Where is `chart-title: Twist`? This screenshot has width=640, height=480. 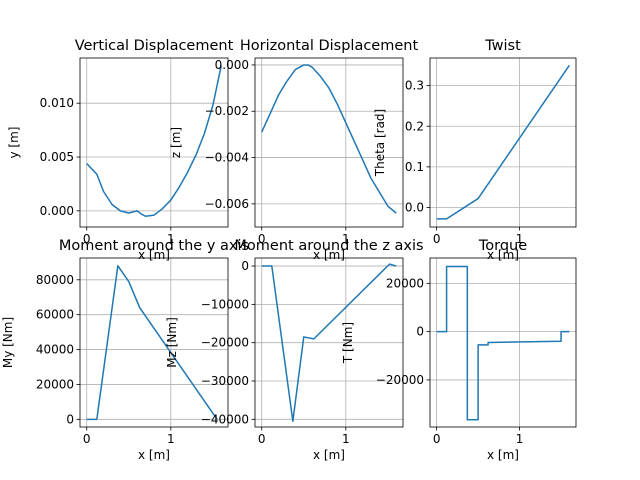 chart-title: Twist is located at coordinates (502, 46).